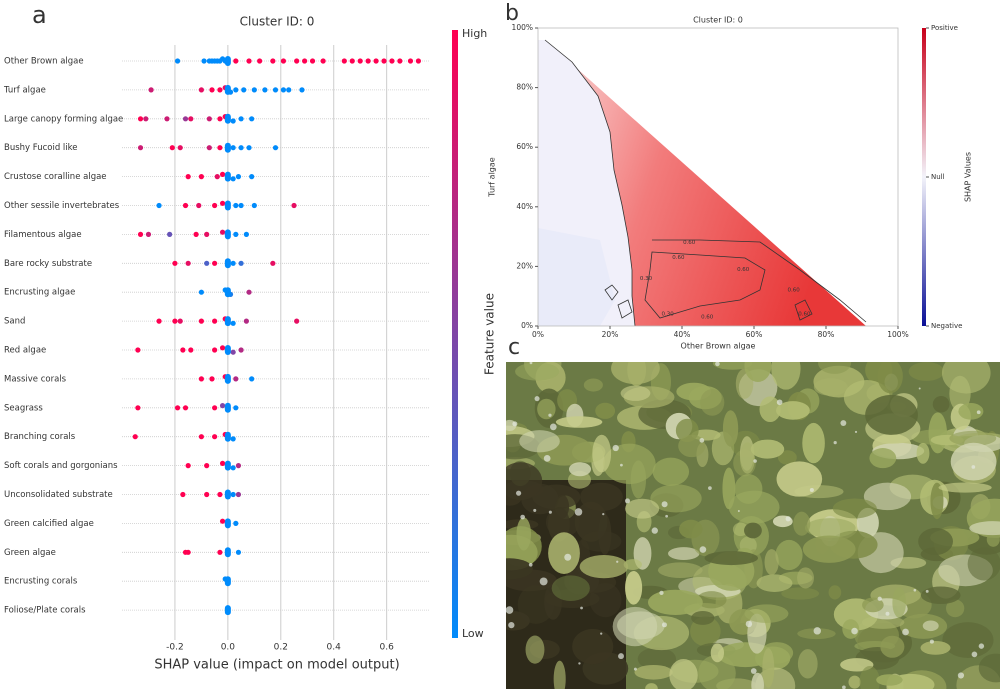  I want to click on negative-region, so click(576, 277).